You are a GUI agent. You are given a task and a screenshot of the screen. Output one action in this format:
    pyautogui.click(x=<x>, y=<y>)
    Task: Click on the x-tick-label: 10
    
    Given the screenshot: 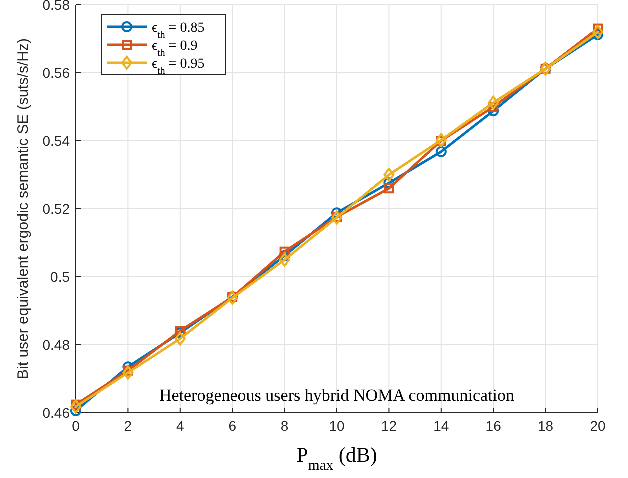 What is the action you would take?
    pyautogui.click(x=337, y=426)
    